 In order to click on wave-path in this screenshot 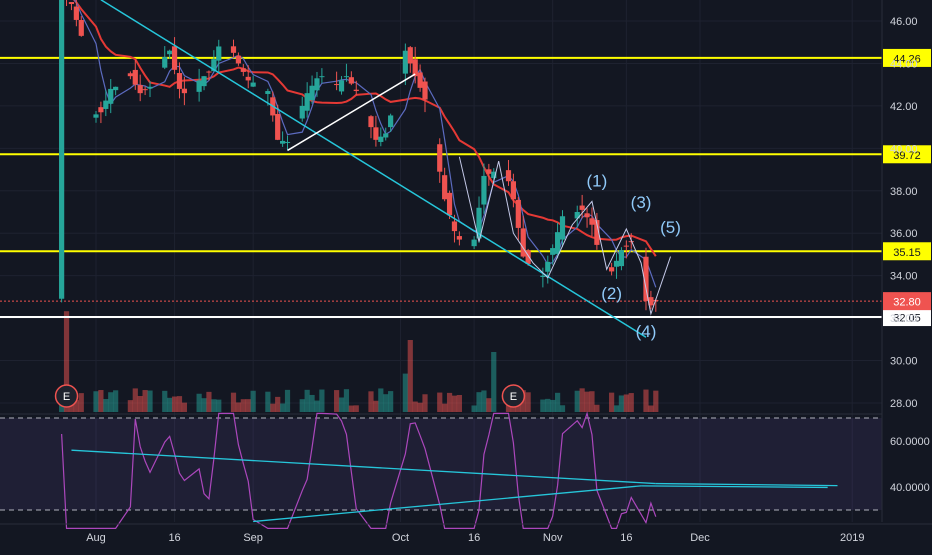, I will do `click(565, 236)`.